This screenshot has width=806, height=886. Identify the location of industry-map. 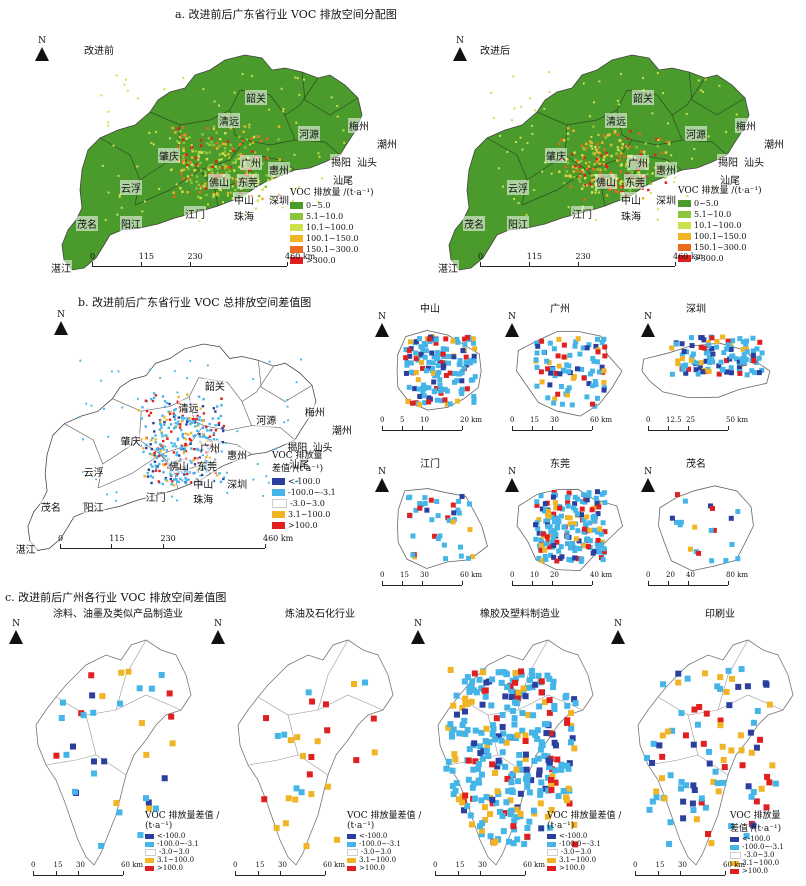
(515, 752).